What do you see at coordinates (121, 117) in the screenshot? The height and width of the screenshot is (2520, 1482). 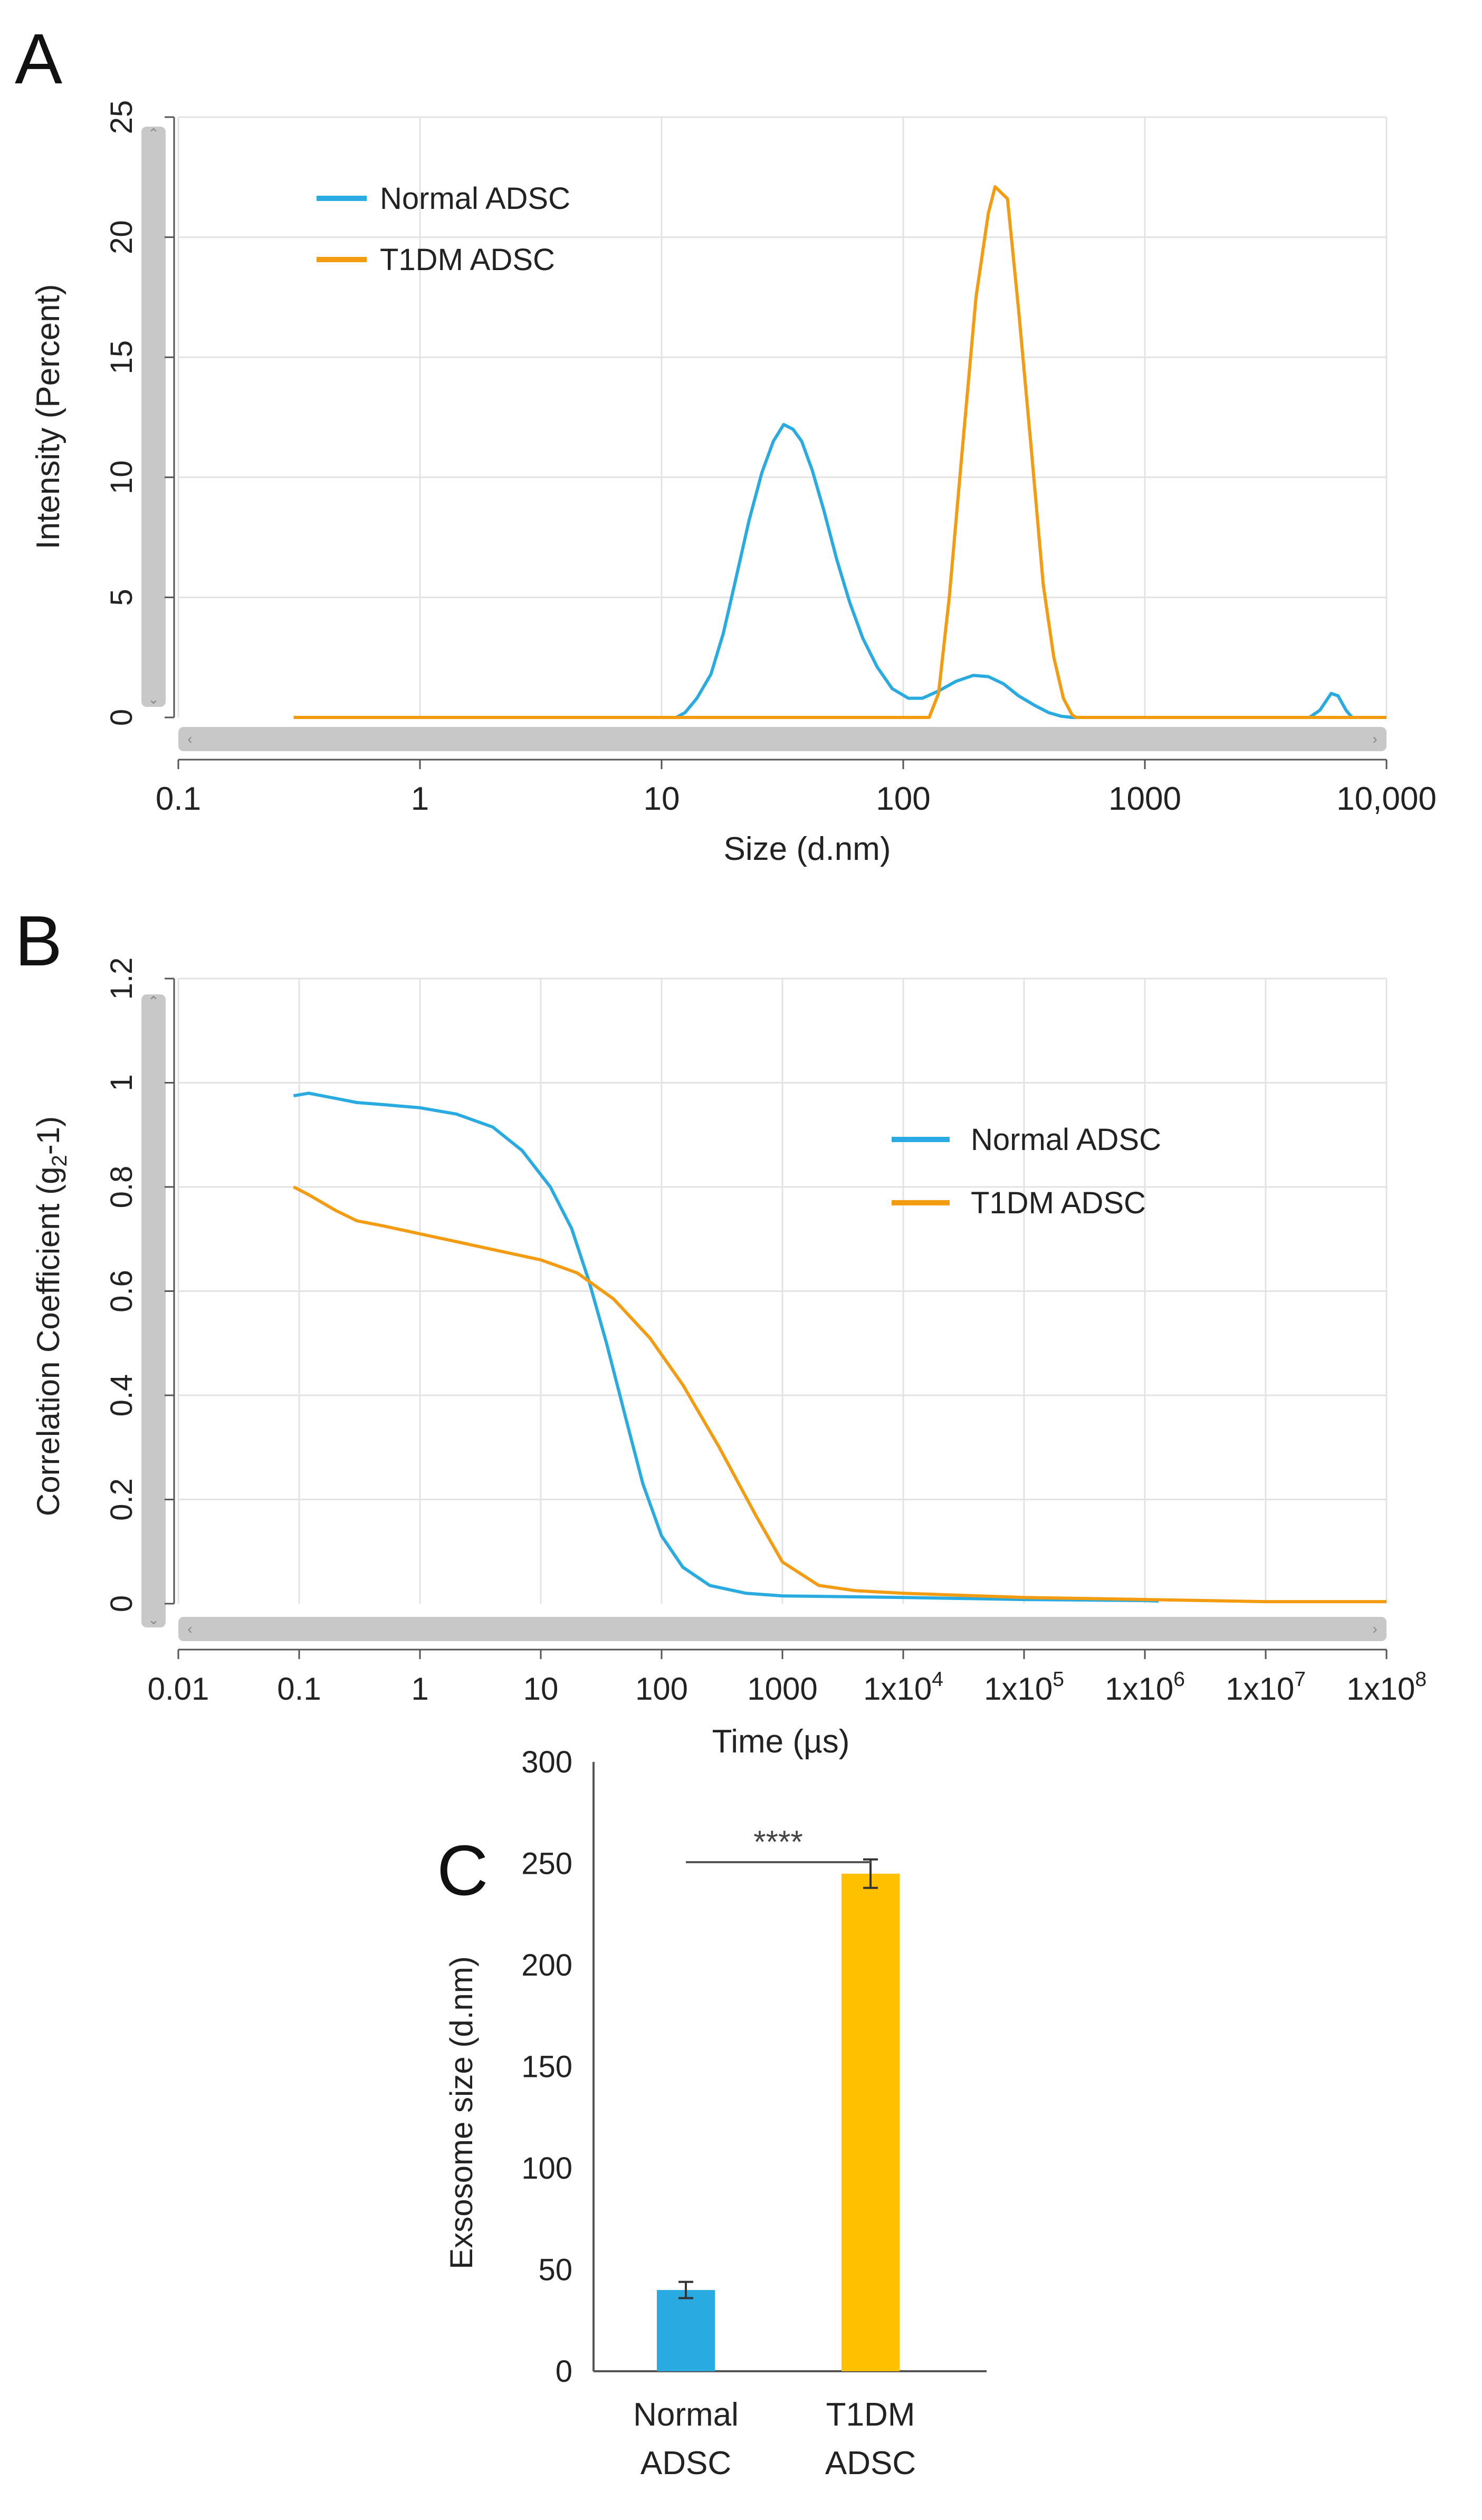 I see `y-tick-label: 25` at bounding box center [121, 117].